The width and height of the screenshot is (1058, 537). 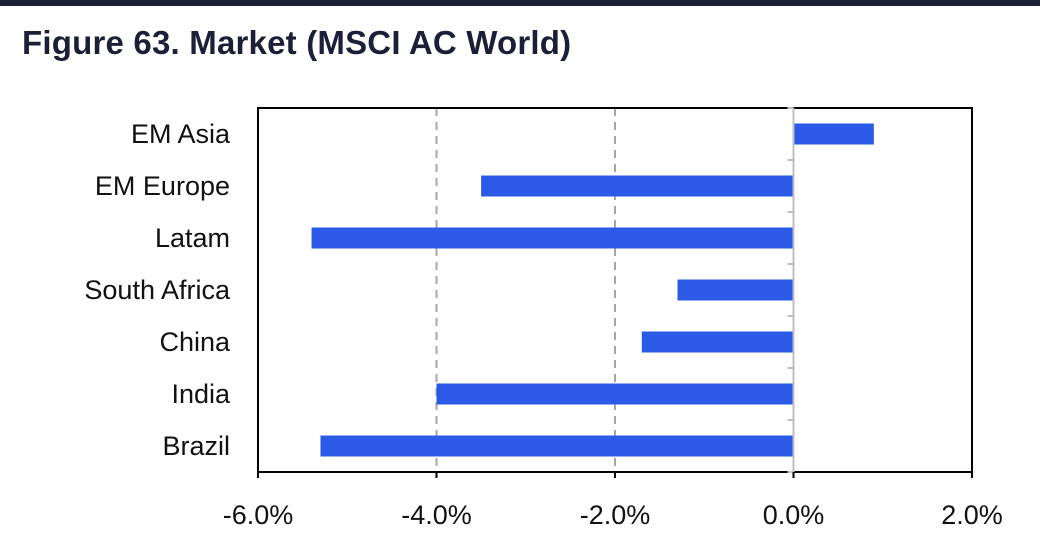 I want to click on x-tick-label: 2.0%, so click(x=972, y=515).